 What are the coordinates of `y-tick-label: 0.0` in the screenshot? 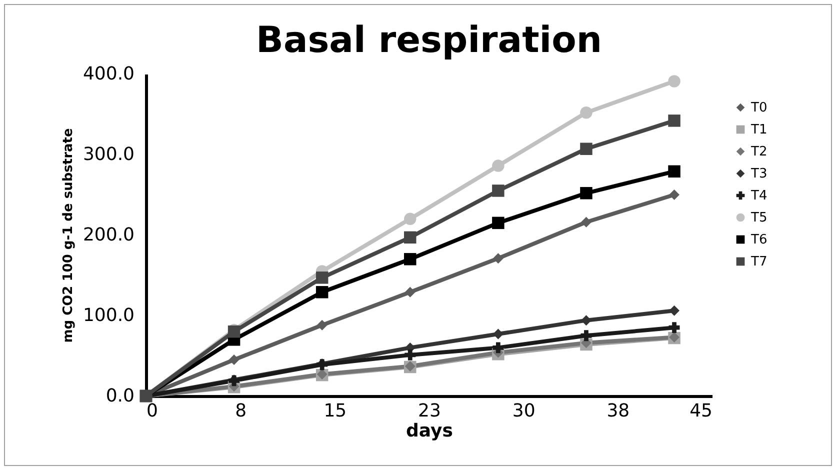 It's located at (120, 396).